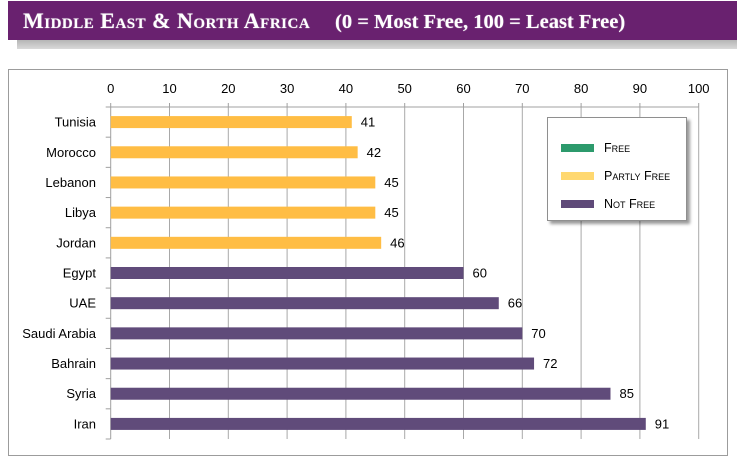 The height and width of the screenshot is (465, 737). I want to click on category-label: Tunisia, so click(76, 122).